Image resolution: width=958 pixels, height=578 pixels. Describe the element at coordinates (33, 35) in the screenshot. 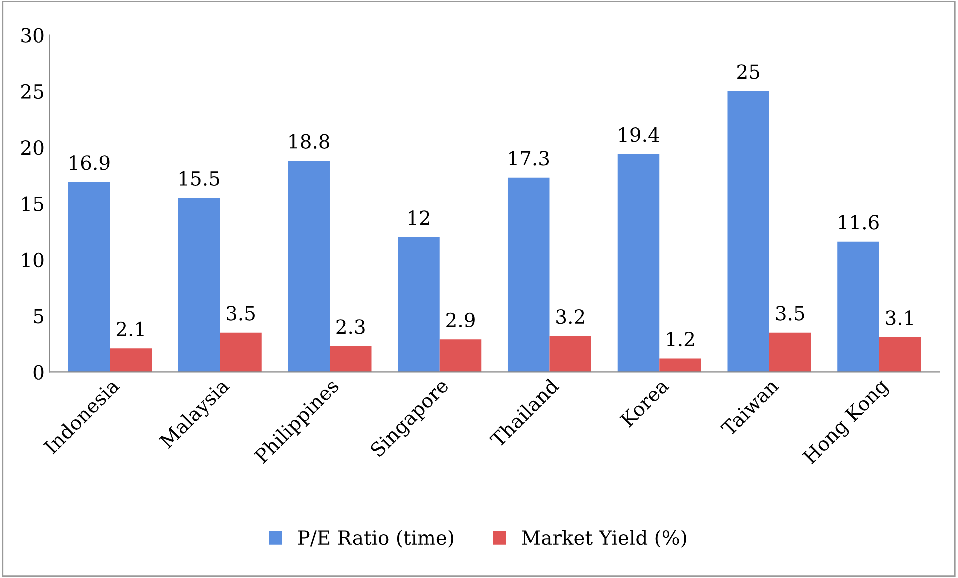

I see `y-tick-label: 30` at that location.